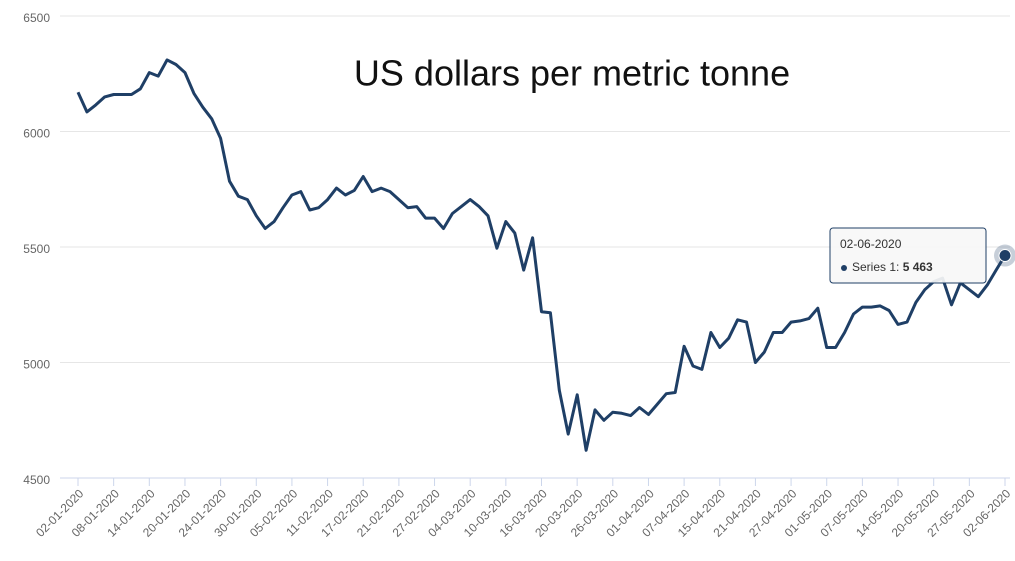 This screenshot has width=1015, height=561. What do you see at coordinates (918, 267) in the screenshot?
I see `tooltip-value-label: 5 463` at bounding box center [918, 267].